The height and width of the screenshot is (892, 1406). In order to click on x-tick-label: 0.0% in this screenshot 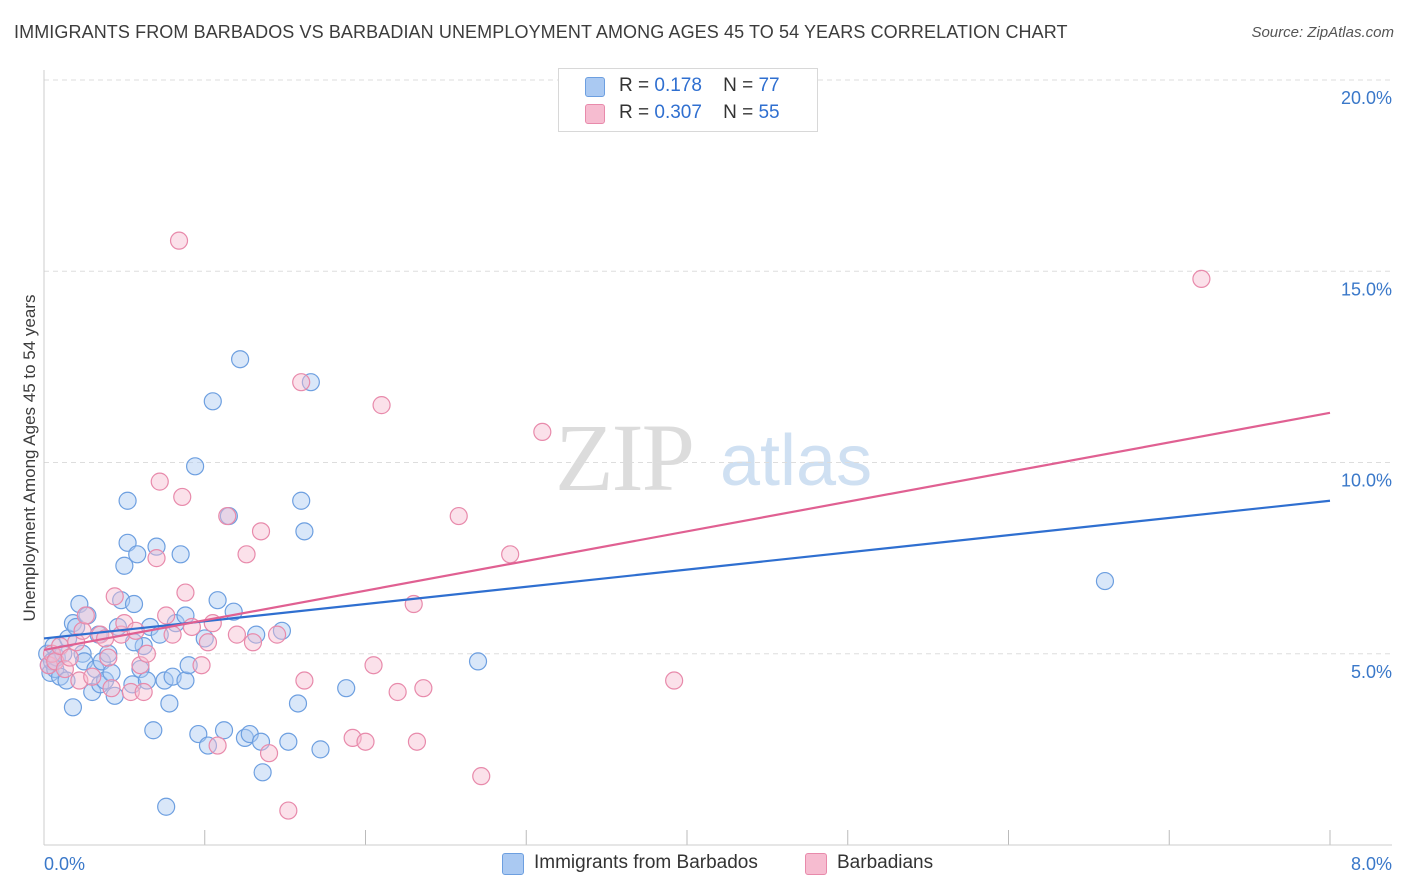, I will do `click(64, 864)`.